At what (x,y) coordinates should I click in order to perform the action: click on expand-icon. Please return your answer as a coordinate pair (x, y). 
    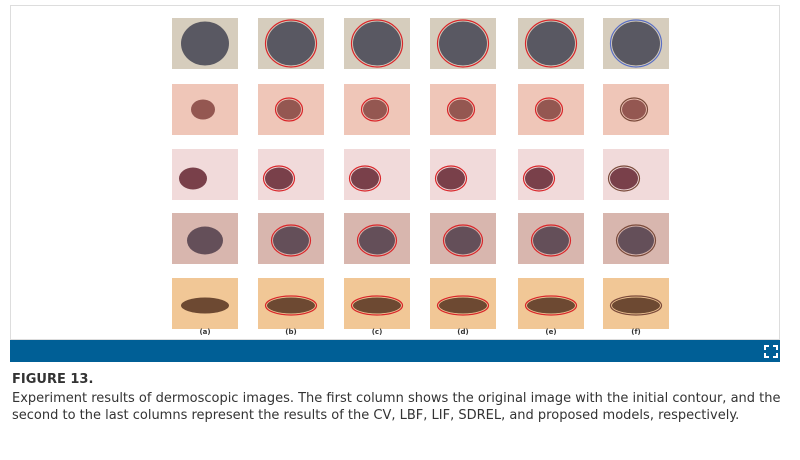
    Looking at the image, I should click on (771, 351).